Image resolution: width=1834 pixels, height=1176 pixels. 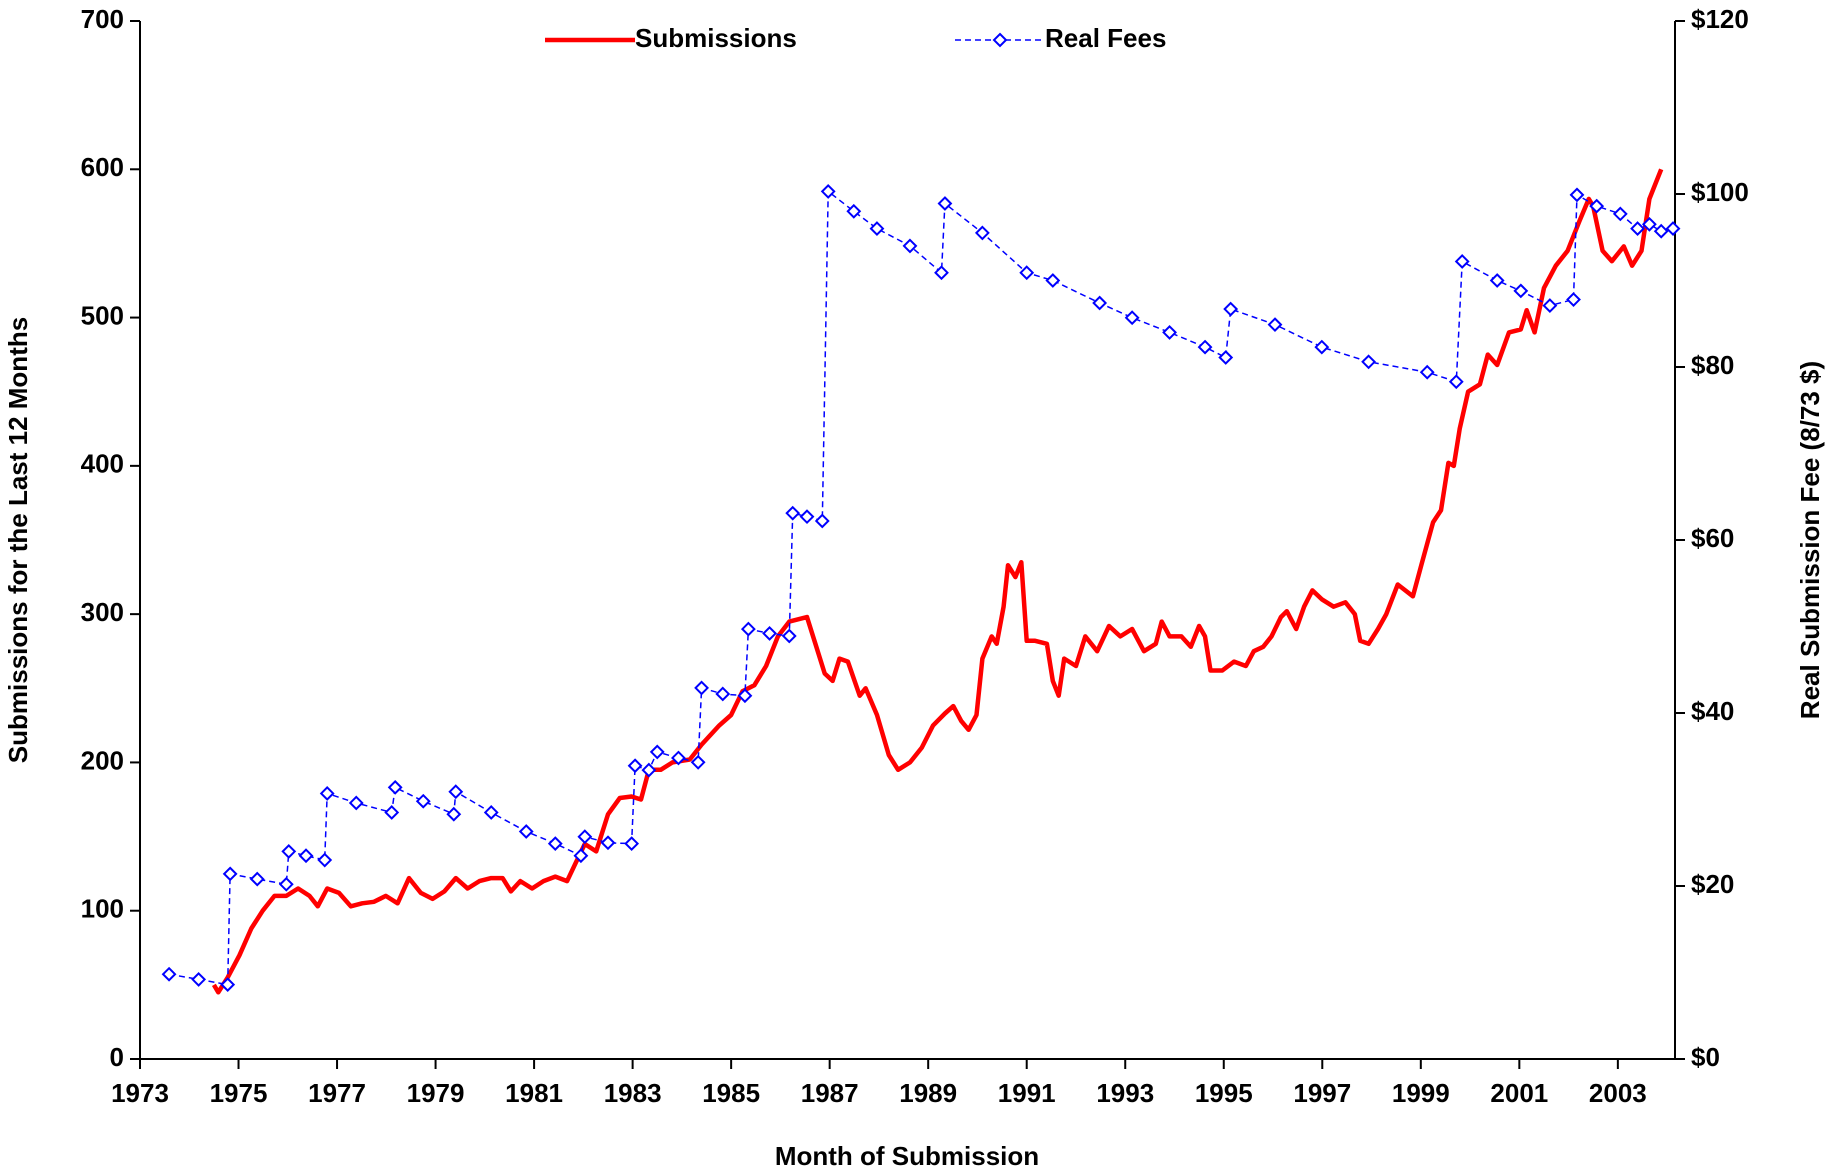 I want to click on x-tick-label: 1995, so click(x=1224, y=1093).